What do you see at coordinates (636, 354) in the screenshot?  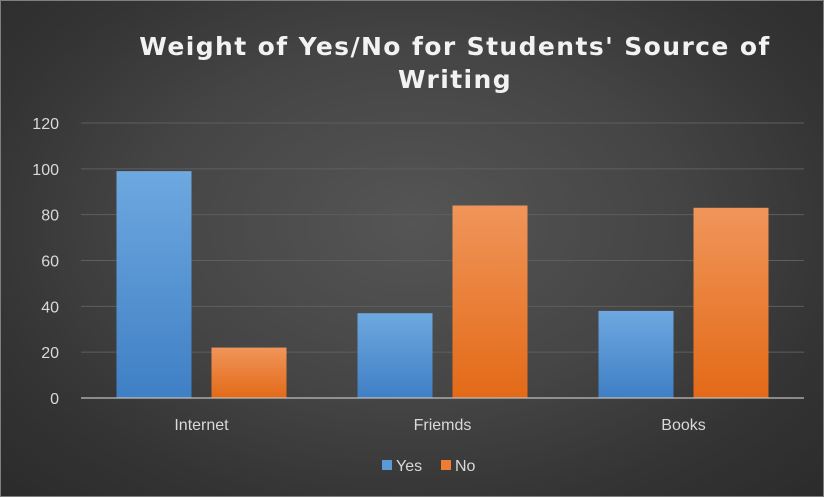 I see `bar-yes-books` at bounding box center [636, 354].